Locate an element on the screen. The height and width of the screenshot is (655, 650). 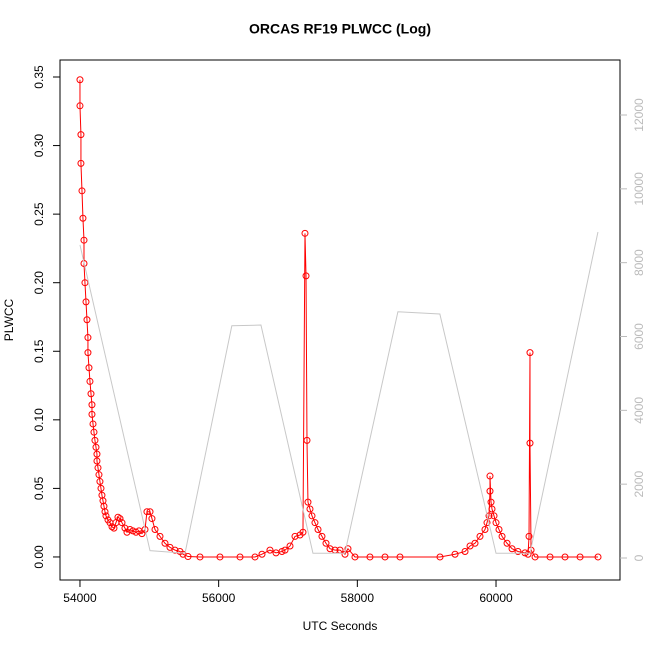
y-tick-label: 0.05 is located at coordinates (39, 488).